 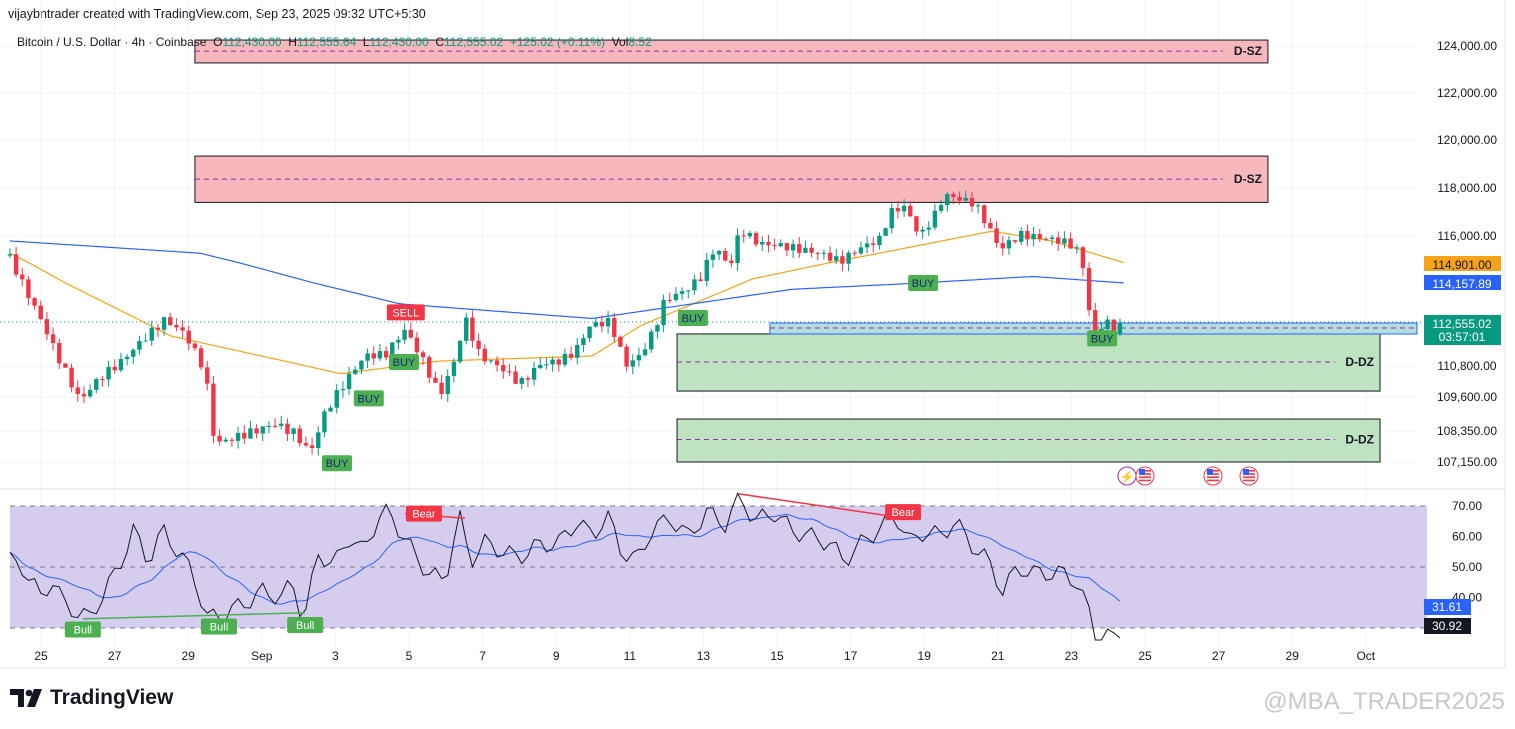 What do you see at coordinates (262, 656) in the screenshot?
I see `time-tick: Sep` at bounding box center [262, 656].